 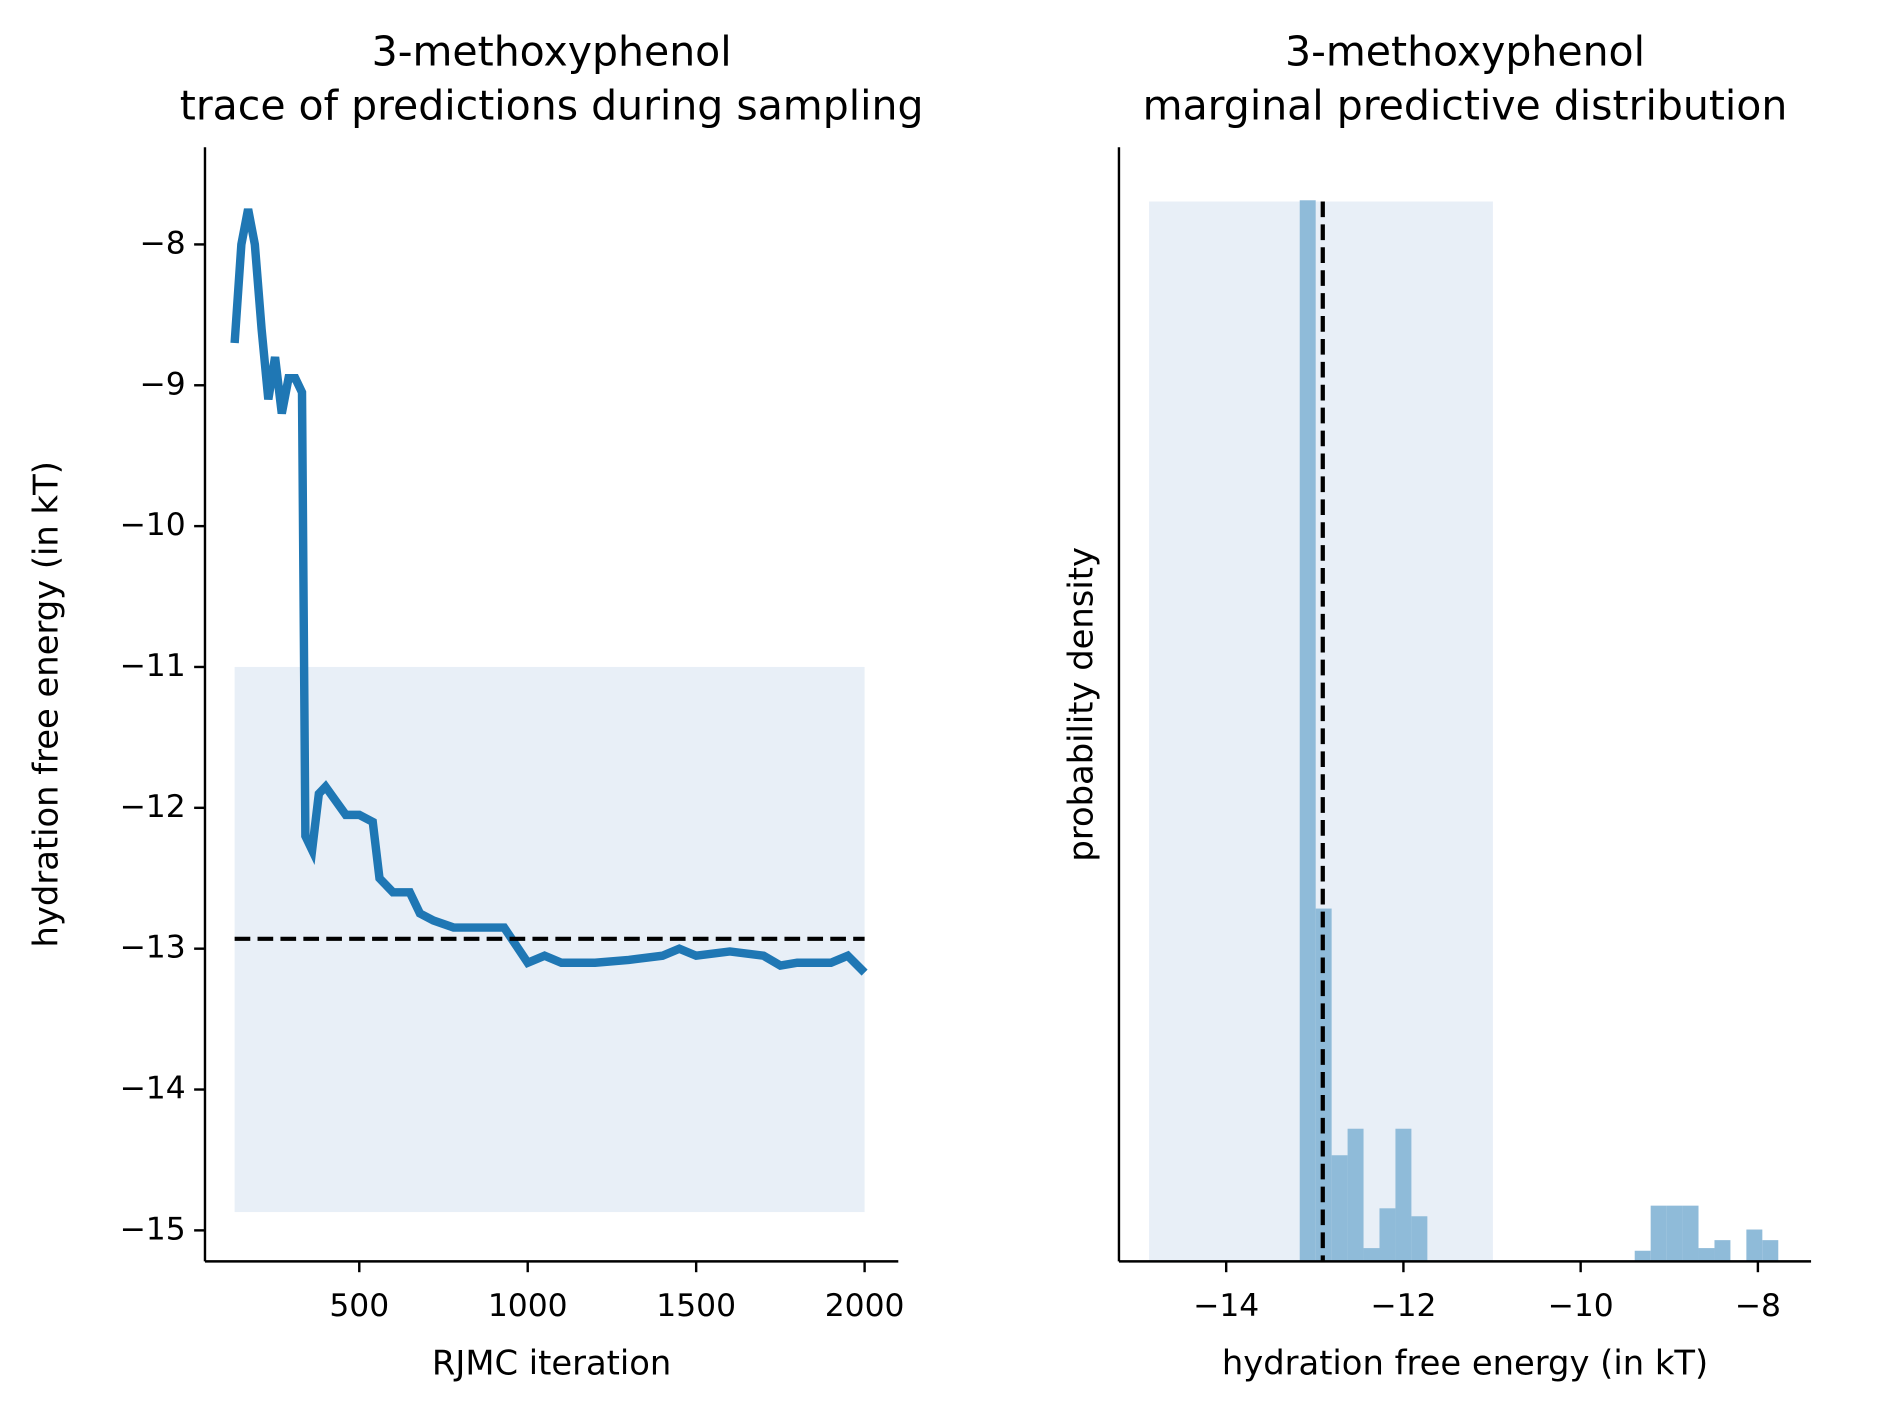 What do you see at coordinates (153, 1229) in the screenshot?
I see `y-tick-label: −15` at bounding box center [153, 1229].